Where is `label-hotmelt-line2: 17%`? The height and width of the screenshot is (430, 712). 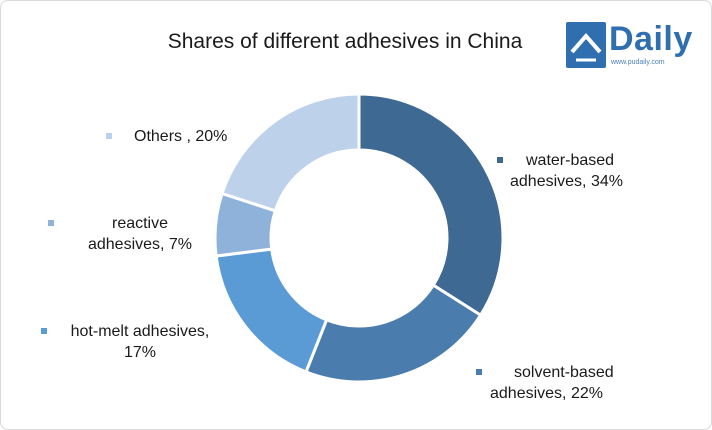 label-hotmelt-line2: 17% is located at coordinates (140, 352).